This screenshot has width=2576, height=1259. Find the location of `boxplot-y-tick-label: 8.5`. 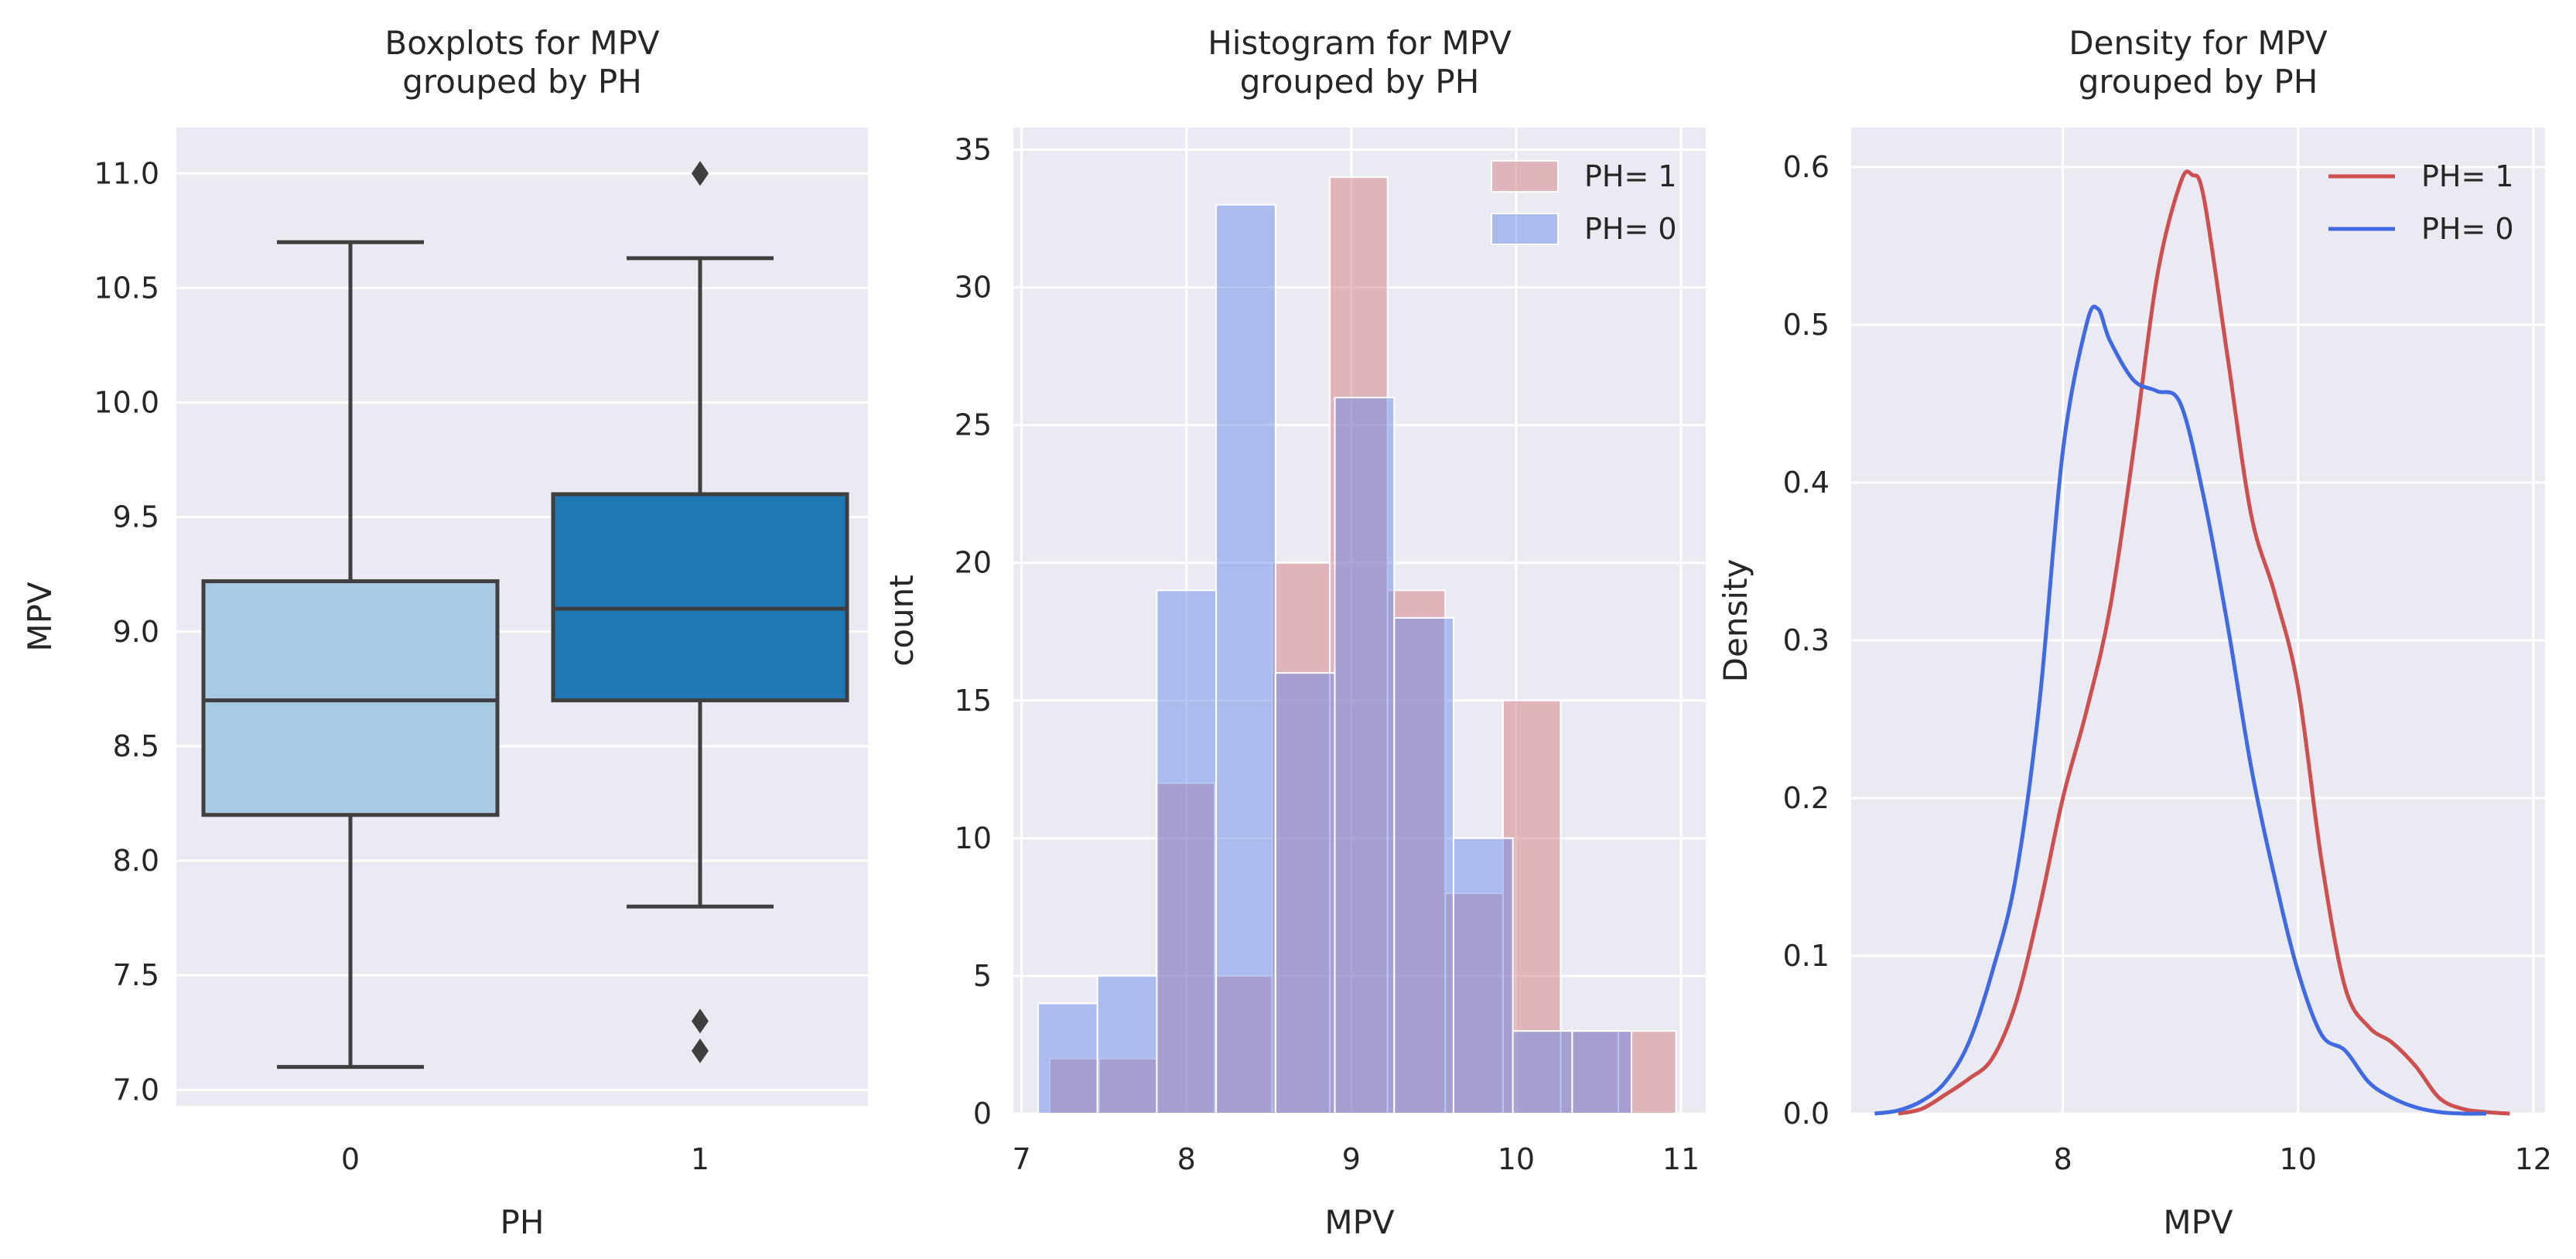

boxplot-y-tick-label: 8.5 is located at coordinates (136, 746).